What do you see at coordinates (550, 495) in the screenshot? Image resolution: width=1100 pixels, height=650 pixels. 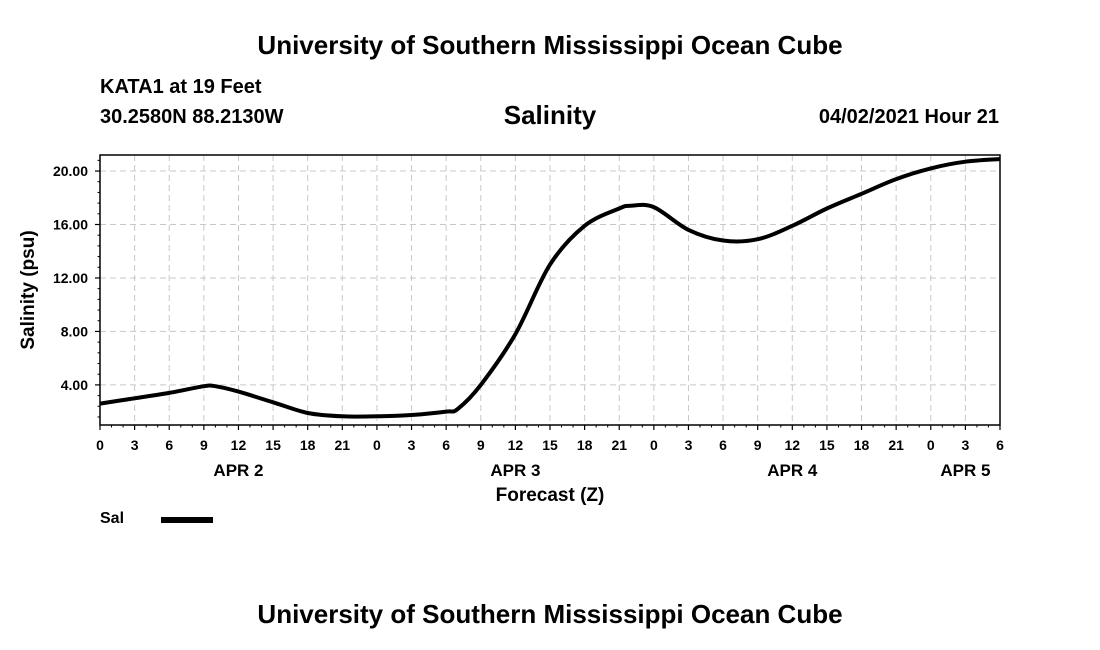 I see `x-axis-title: Forecast (Z)` at bounding box center [550, 495].